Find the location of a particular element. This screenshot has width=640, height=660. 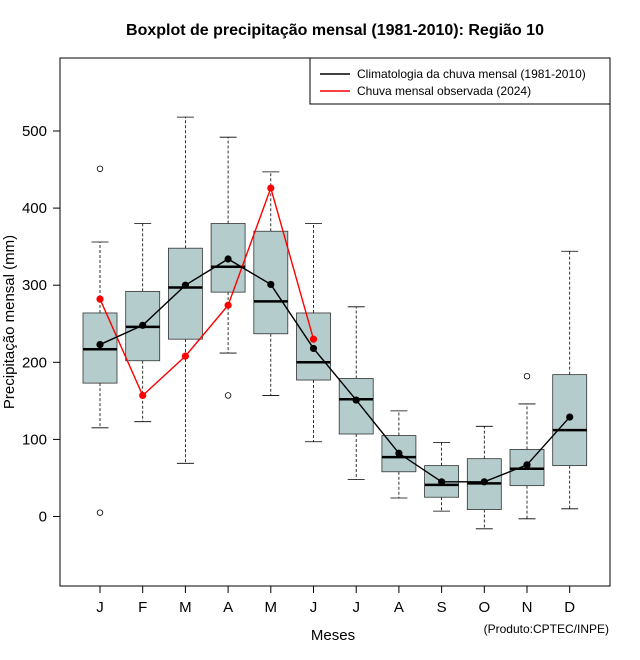

legend-label-observed: Chuva mensal observada (2024) is located at coordinates (444, 91).